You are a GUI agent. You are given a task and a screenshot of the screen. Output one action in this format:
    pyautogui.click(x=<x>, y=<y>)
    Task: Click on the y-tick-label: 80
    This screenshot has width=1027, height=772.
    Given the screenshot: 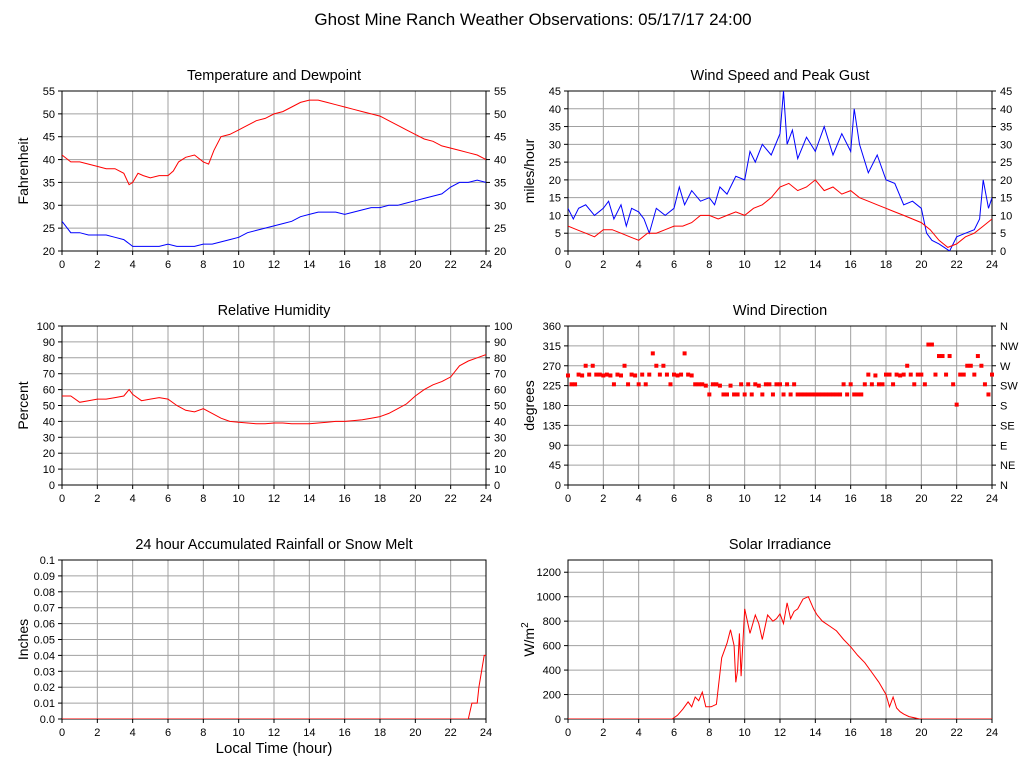 What is the action you would take?
    pyautogui.click(x=49, y=359)
    